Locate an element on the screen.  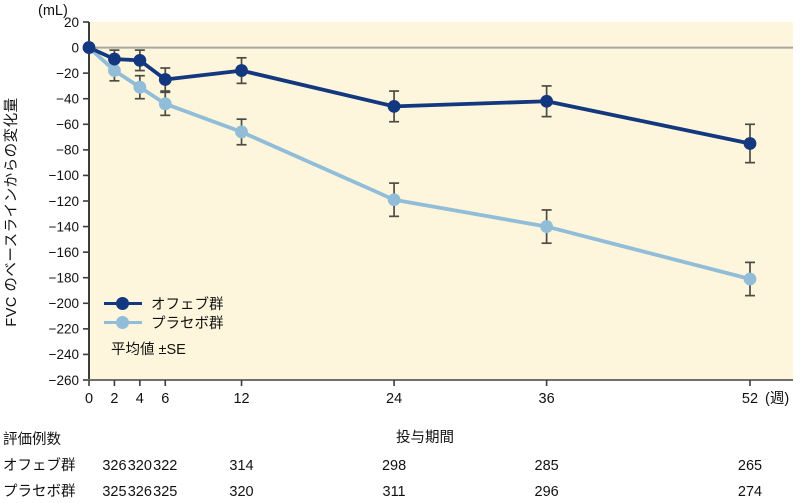
svg-text: 24 is located at coordinates (394, 399).